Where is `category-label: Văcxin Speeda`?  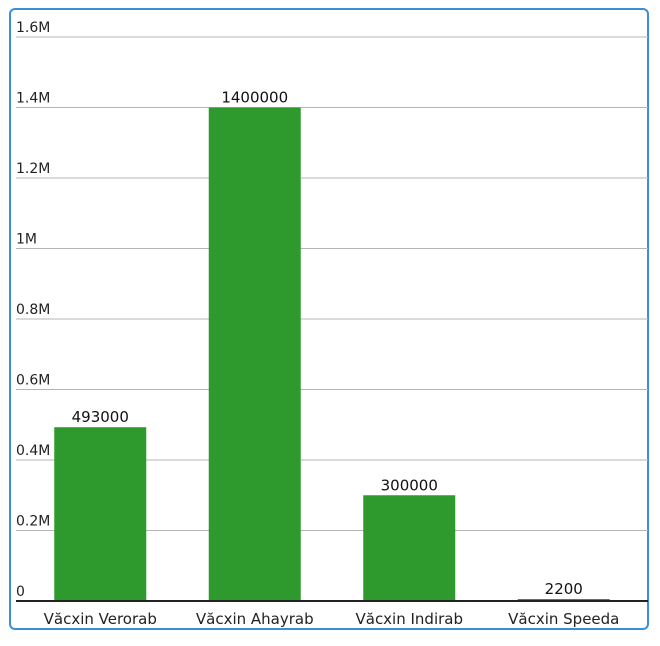
category-label: Văcxin Speeda is located at coordinates (563, 619).